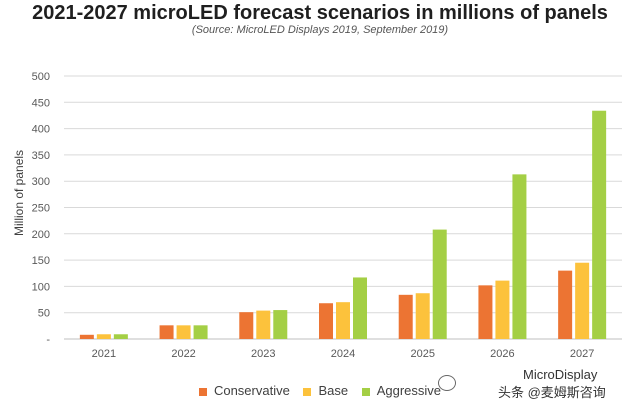 Image resolution: width=640 pixels, height=405 pixels. What do you see at coordinates (41, 287) in the screenshot?
I see `y-tick-label: 100` at bounding box center [41, 287].